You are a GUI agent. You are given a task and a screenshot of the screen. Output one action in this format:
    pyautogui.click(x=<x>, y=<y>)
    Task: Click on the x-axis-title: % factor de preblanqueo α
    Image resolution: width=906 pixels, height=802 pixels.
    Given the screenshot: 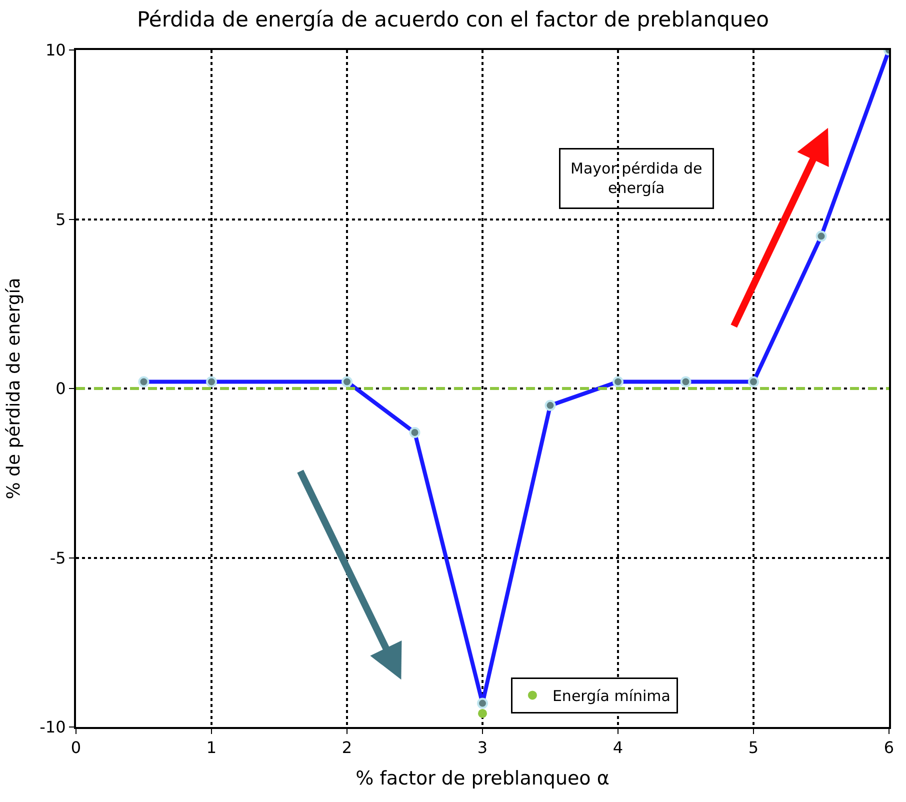 What is the action you would take?
    pyautogui.click(x=483, y=779)
    